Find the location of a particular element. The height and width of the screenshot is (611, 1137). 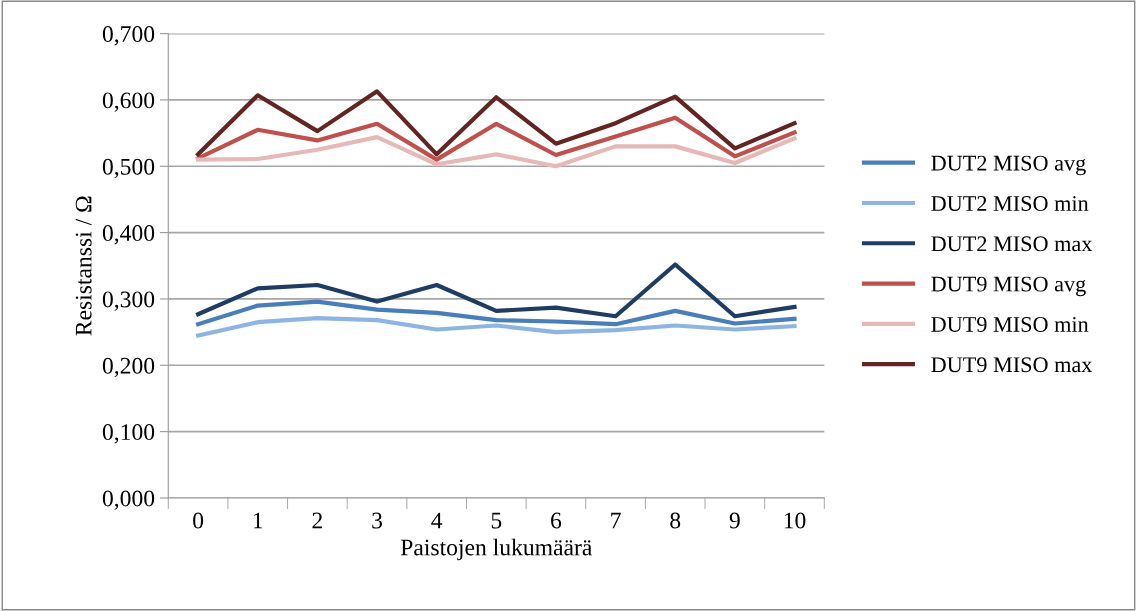

x-axis-title: Paistojen lukumäärä is located at coordinates (496, 549).